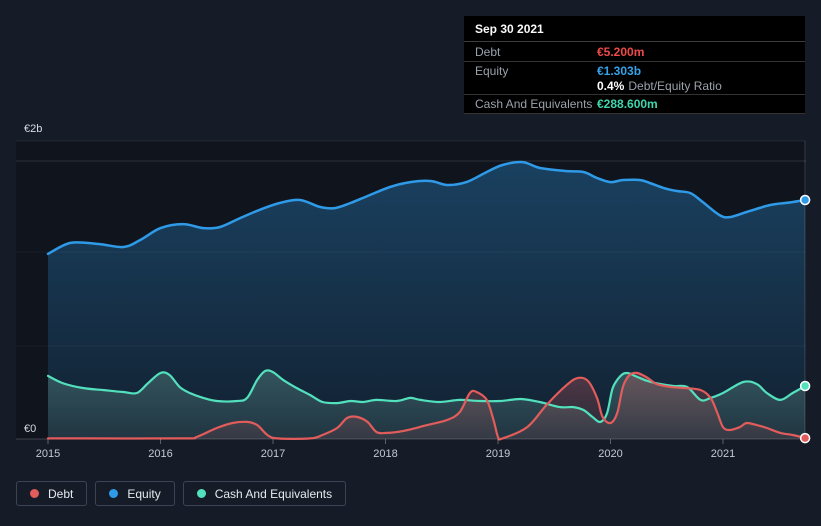  I want to click on chart-legend: Debt Equity Cash And Equivalents, so click(181, 493).